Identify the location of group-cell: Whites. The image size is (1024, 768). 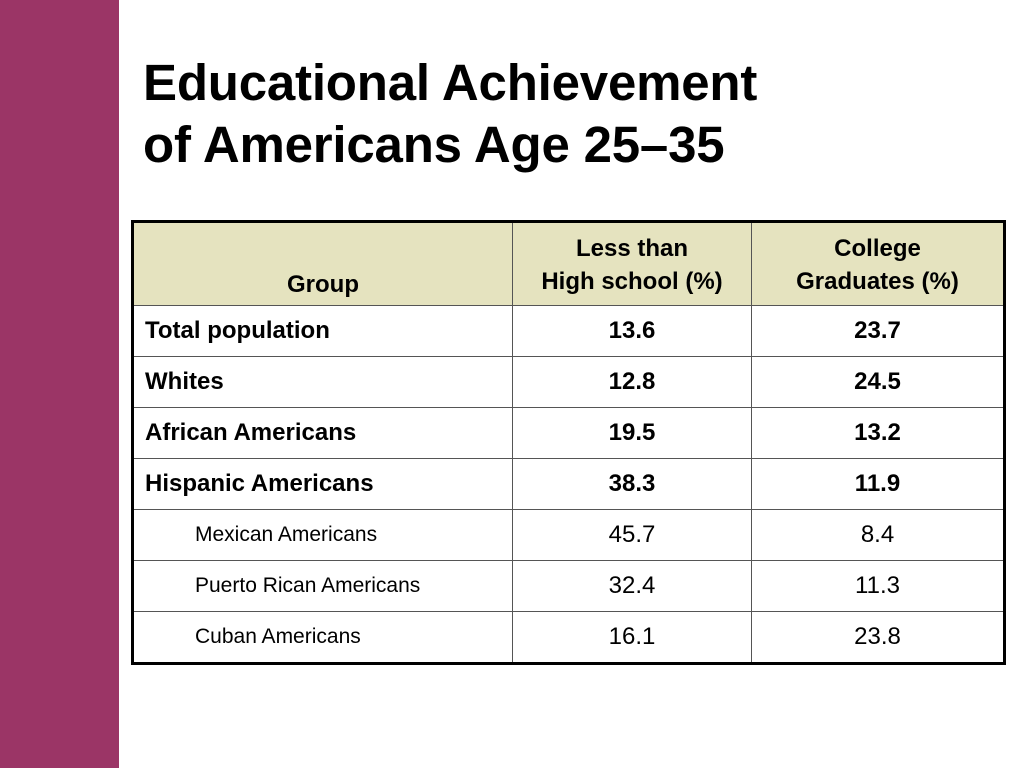
(322, 382).